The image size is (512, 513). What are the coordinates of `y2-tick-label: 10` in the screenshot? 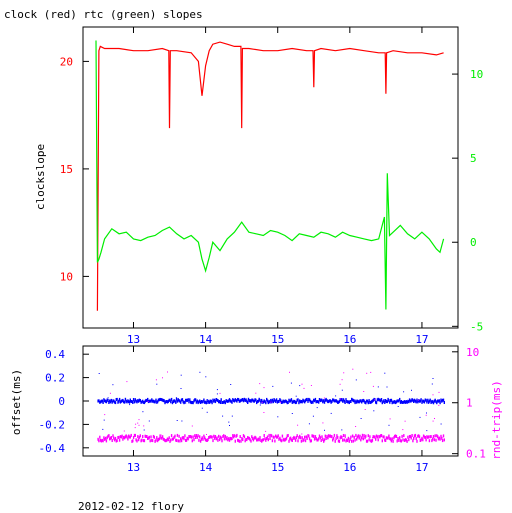 It's located at (476, 74).